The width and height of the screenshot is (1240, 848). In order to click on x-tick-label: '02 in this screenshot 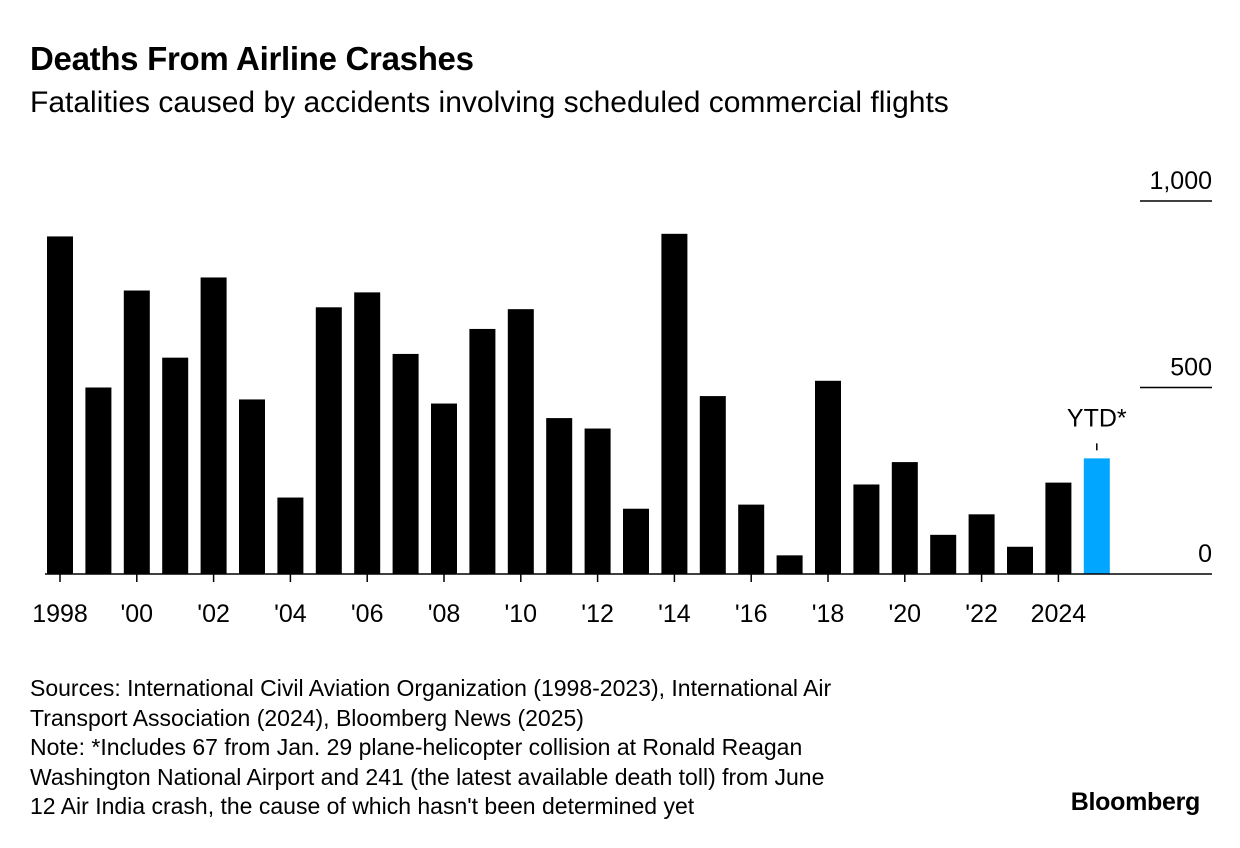, I will do `click(213, 614)`.